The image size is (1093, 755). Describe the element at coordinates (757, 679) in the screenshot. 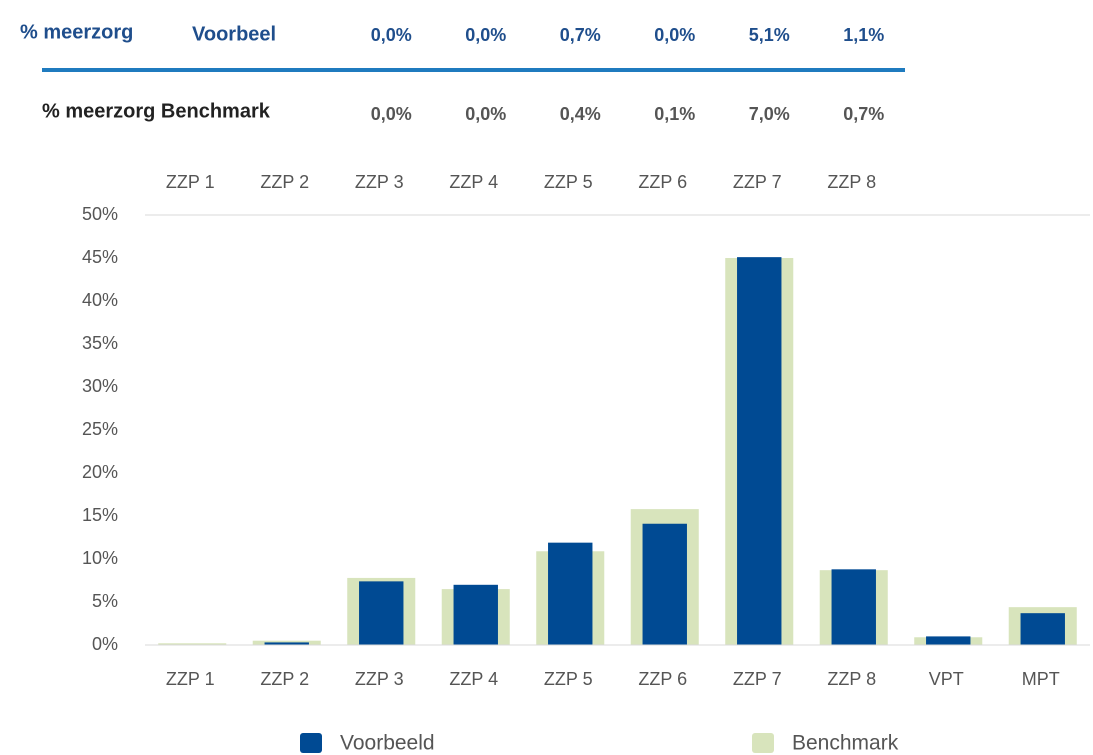

I see `x-tick-label: ZZP 7` at that location.